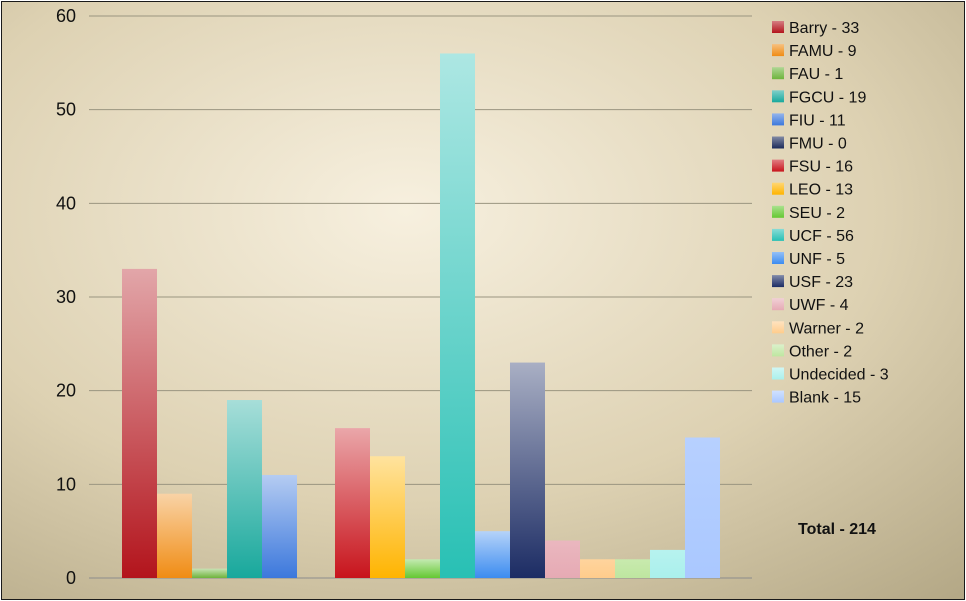 The image size is (966, 601). I want to click on y-tick-label: 50, so click(66, 110).